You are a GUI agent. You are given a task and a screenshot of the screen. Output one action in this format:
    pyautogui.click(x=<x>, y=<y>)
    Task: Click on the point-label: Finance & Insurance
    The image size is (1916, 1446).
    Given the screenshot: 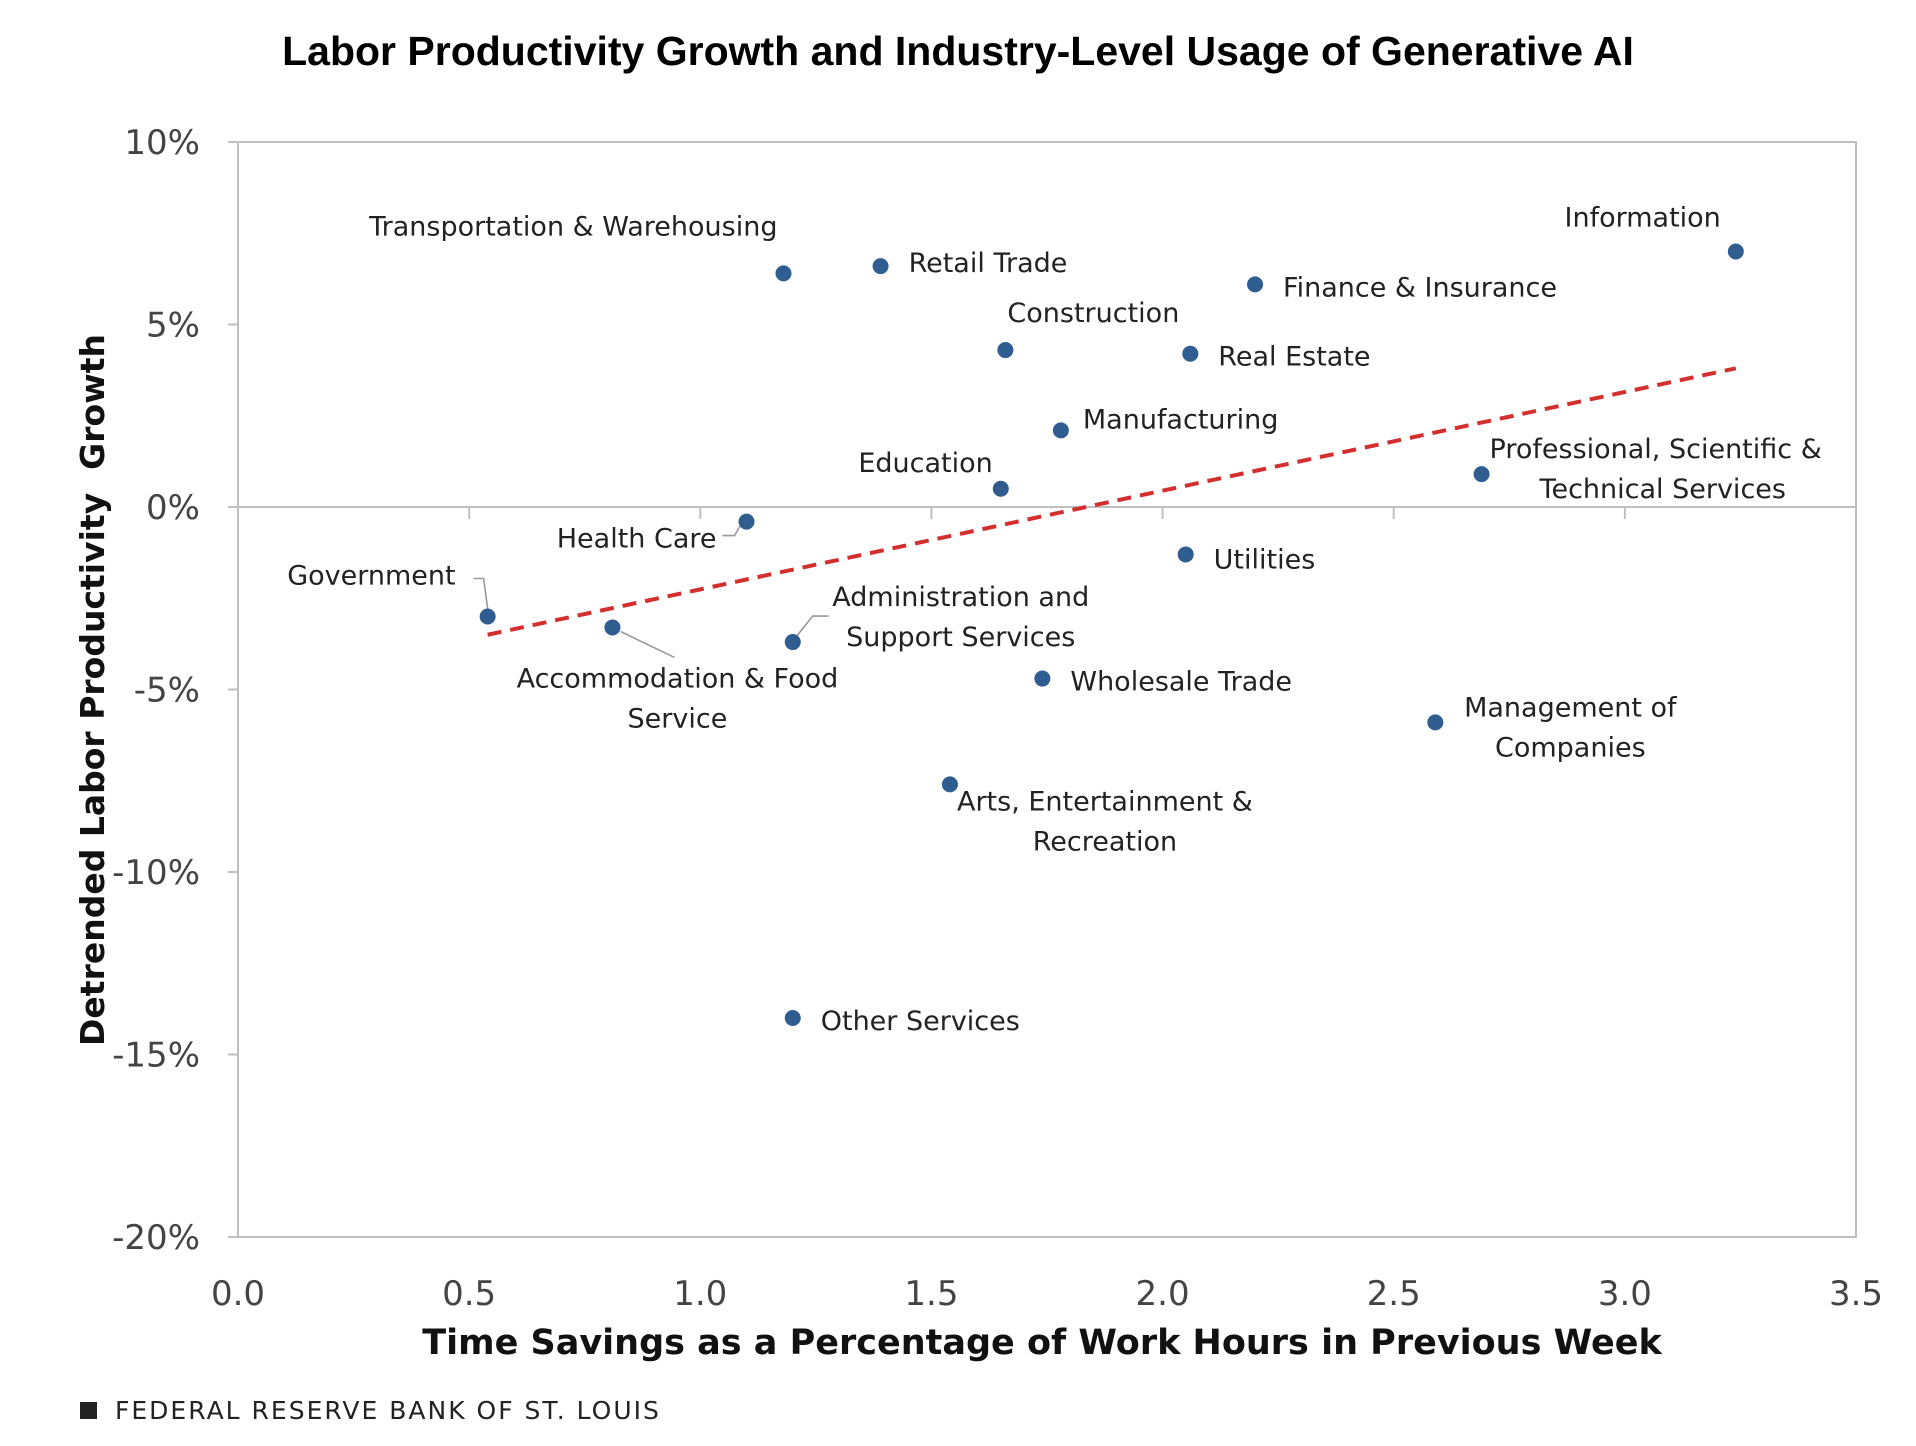 What is the action you would take?
    pyautogui.click(x=1420, y=287)
    